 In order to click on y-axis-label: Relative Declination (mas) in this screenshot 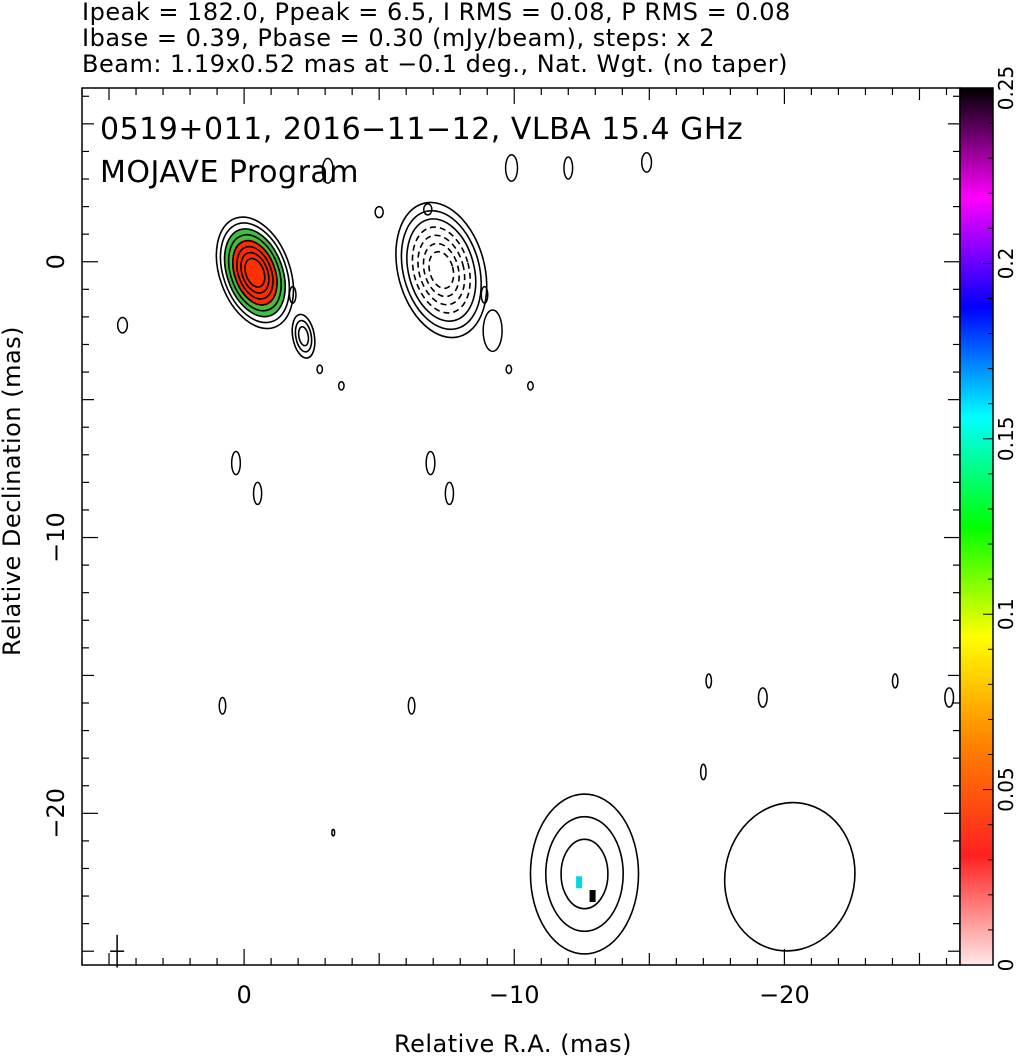, I will do `click(13, 490)`.